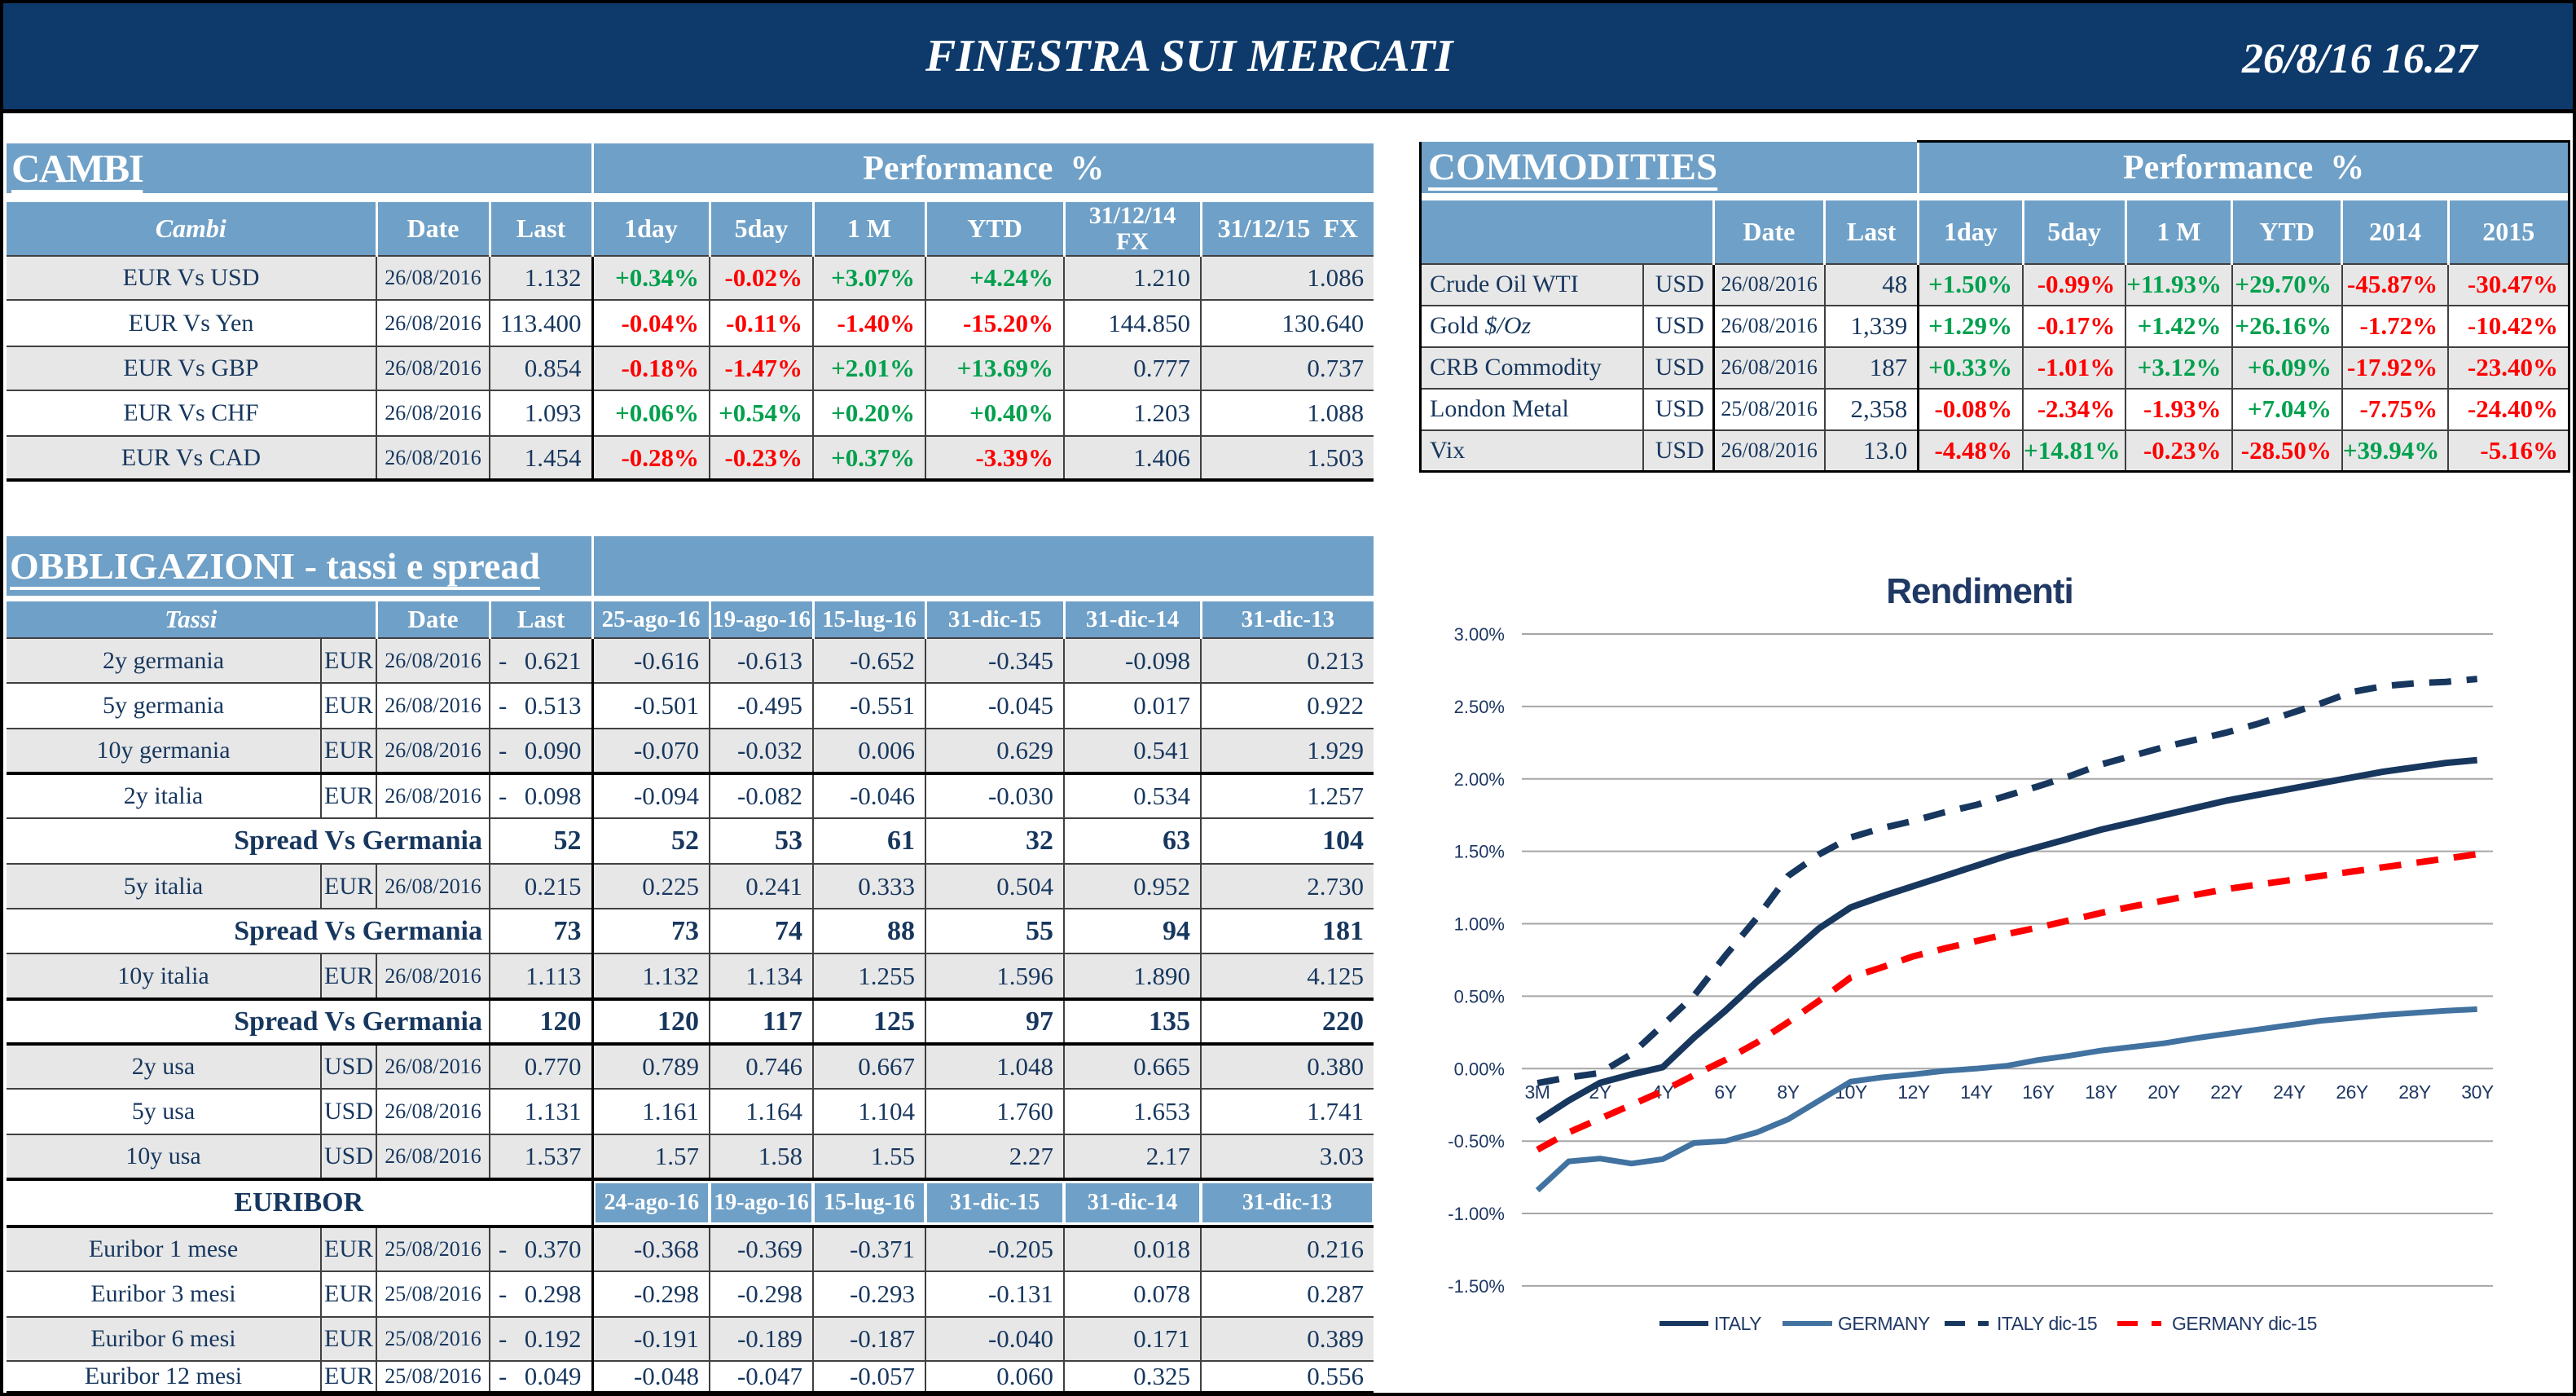  I want to click on svg-text: -1.00%, so click(1476, 1214).